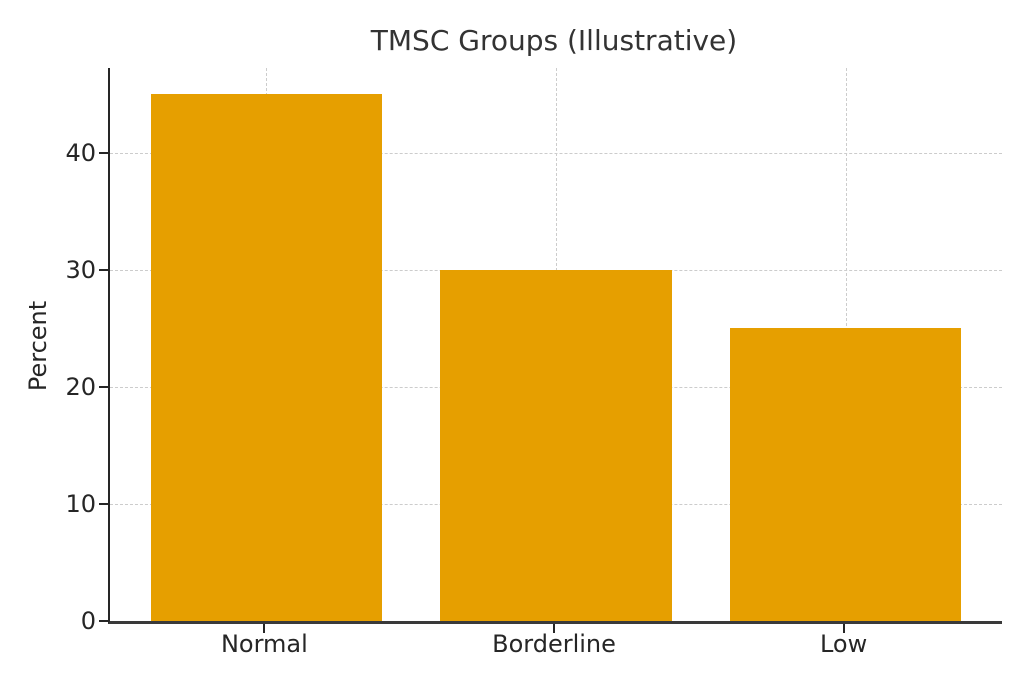 Image resolution: width=1024 pixels, height=683 pixels. I want to click on y-axis-label: Percent, so click(38, 346).